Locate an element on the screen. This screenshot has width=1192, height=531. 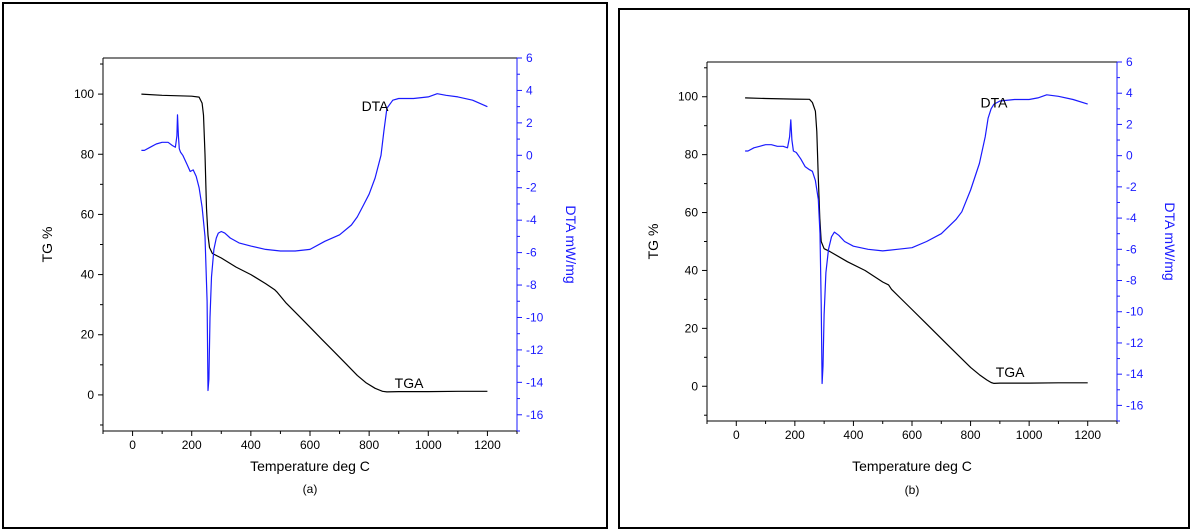
panel-caption: (b) is located at coordinates (912, 490).